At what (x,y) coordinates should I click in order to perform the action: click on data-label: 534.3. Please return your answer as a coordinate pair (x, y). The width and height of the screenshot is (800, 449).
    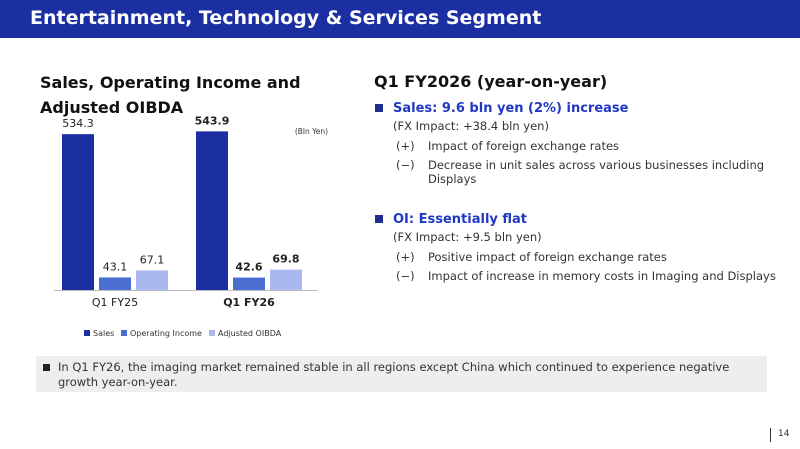
    Looking at the image, I should click on (78, 123).